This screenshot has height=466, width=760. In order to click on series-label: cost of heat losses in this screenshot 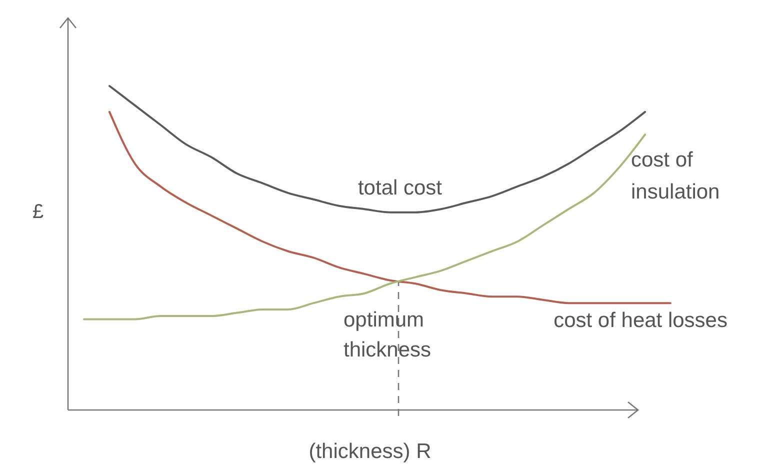, I will do `click(641, 320)`.